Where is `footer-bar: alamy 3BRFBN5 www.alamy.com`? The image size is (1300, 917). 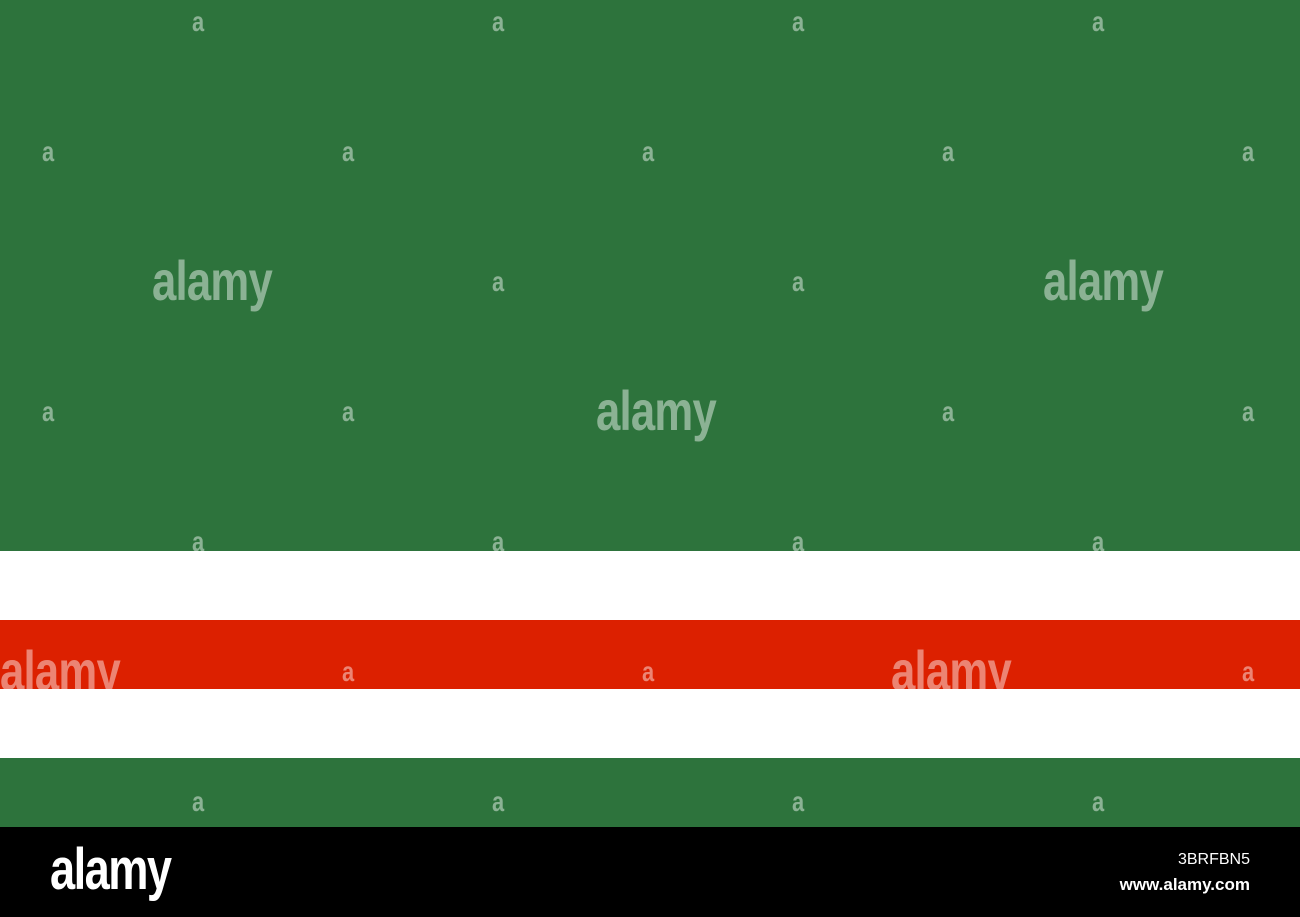 footer-bar: alamy 3BRFBN5 www.alamy.com is located at coordinates (650, 872).